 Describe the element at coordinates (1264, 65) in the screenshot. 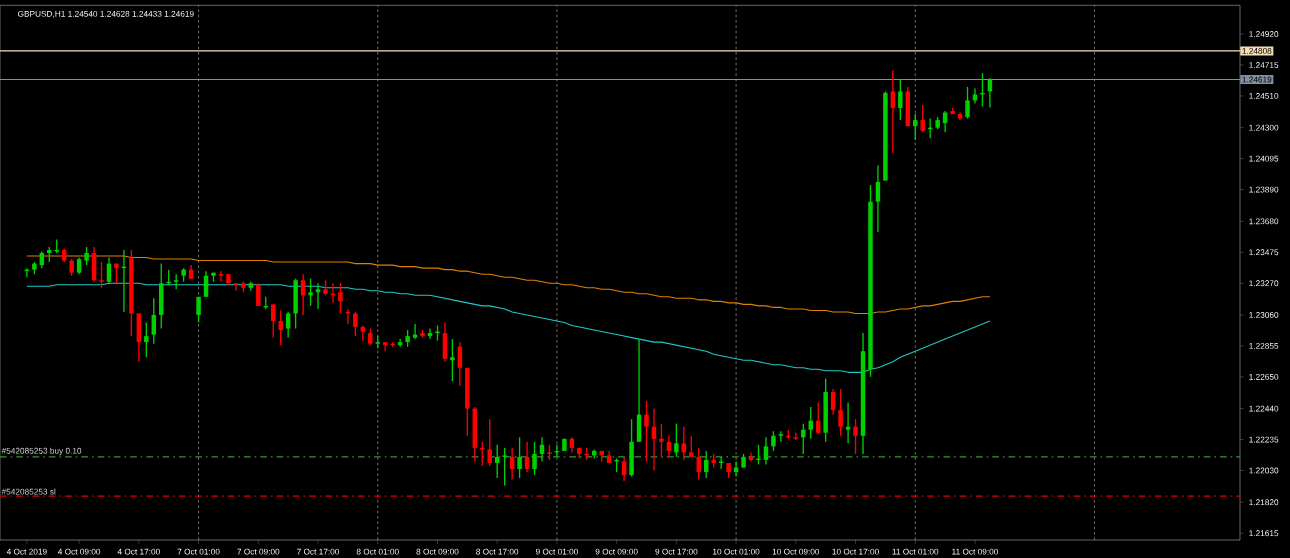

I see `y-tick-label: 1.24715` at that location.